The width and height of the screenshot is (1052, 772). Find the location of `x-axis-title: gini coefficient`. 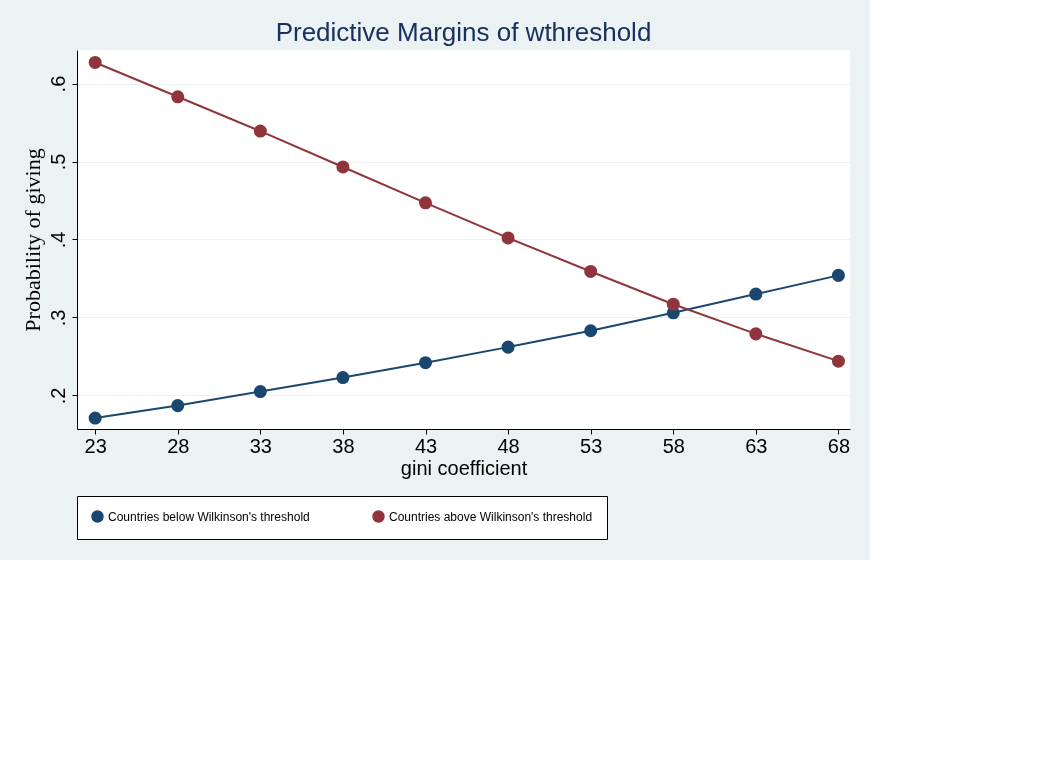

x-axis-title: gini coefficient is located at coordinates (464, 467).